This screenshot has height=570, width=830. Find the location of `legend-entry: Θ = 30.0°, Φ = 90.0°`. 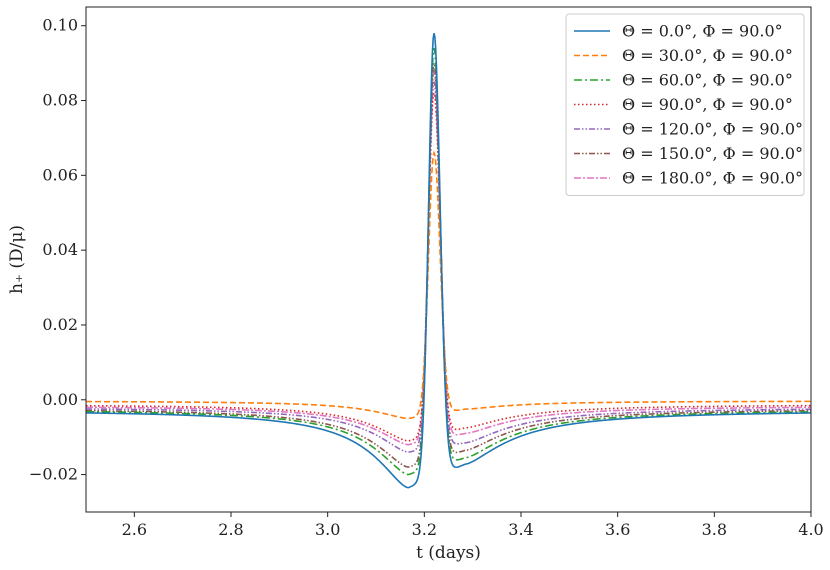

legend-entry: Θ = 30.0°, Φ = 90.0° is located at coordinates (683, 55).